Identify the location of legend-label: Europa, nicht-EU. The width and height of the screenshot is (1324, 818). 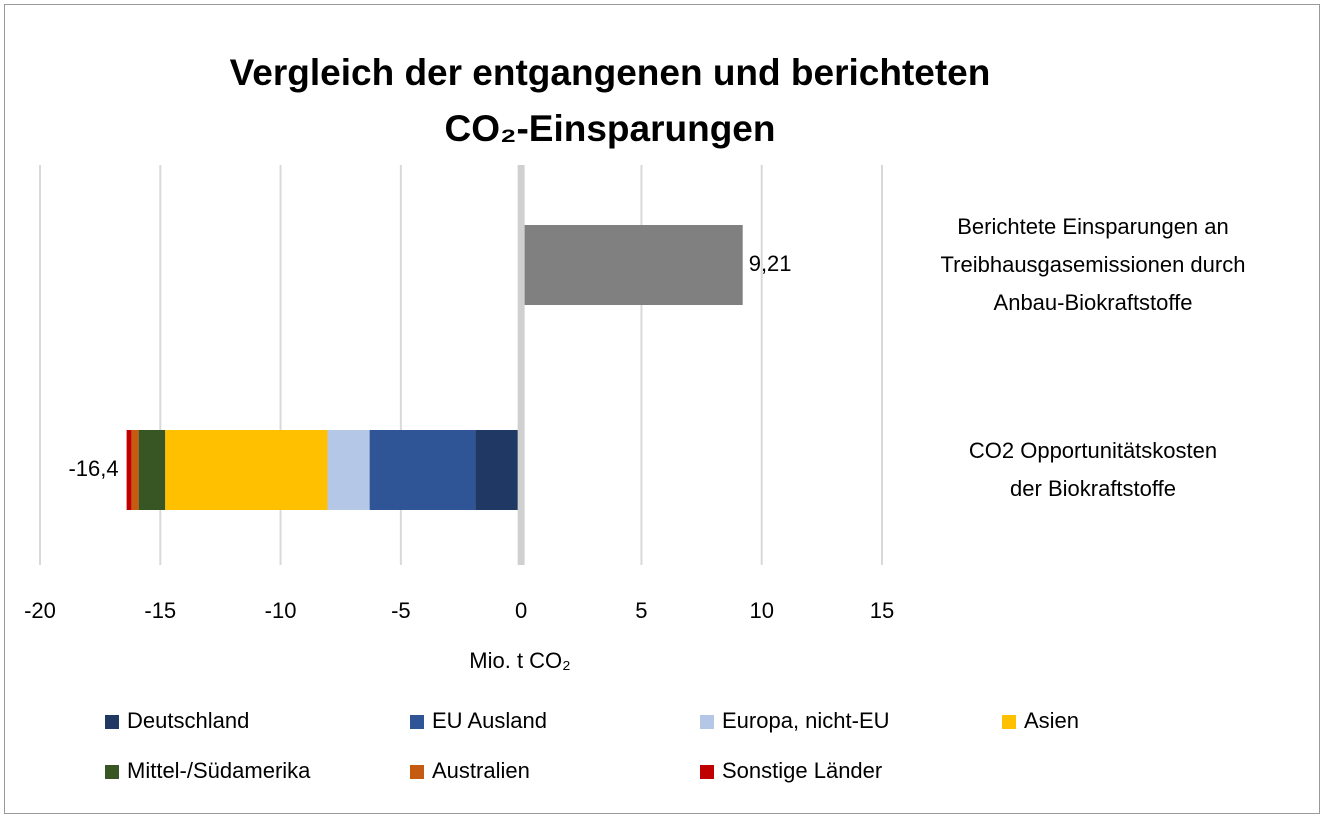
(806, 720).